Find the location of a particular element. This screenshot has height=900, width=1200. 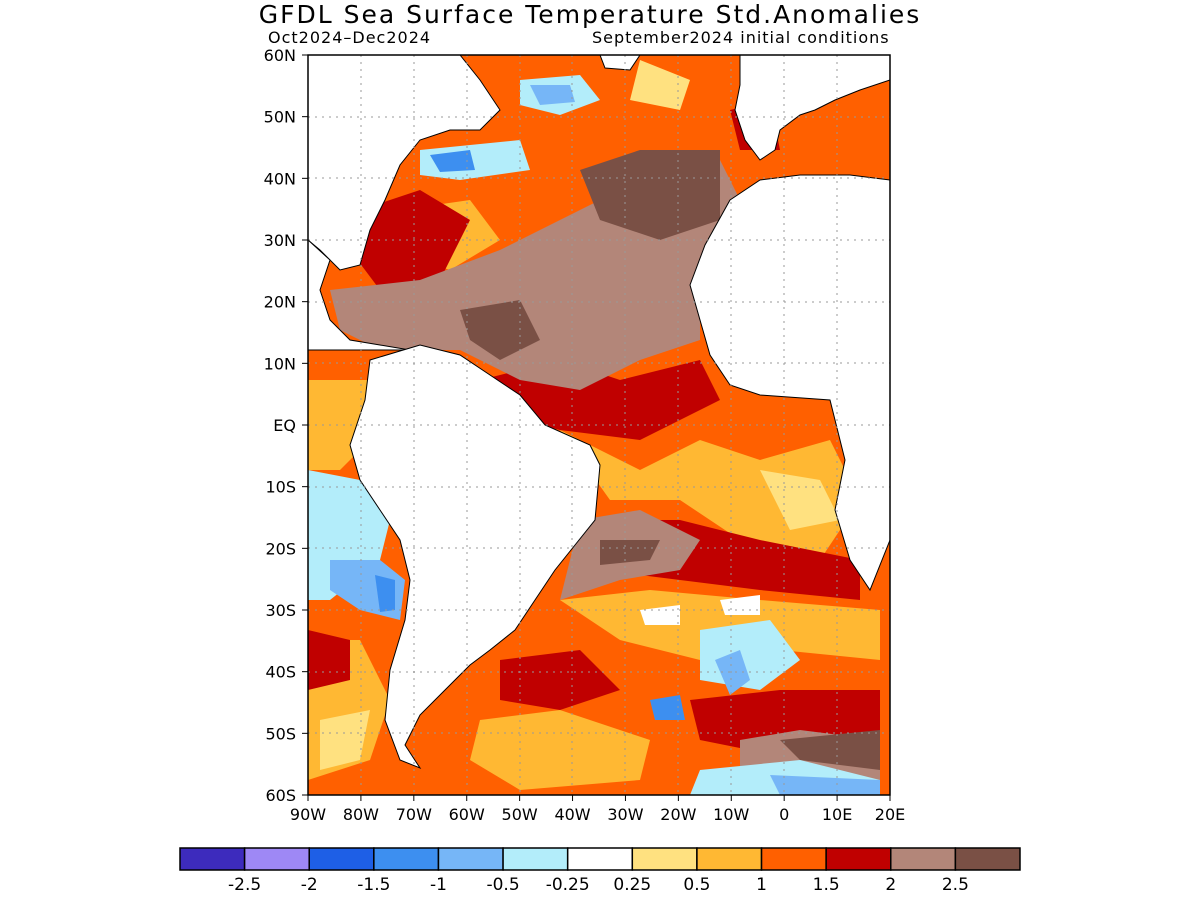

colorbar-label: 2.5 is located at coordinates (955, 885).